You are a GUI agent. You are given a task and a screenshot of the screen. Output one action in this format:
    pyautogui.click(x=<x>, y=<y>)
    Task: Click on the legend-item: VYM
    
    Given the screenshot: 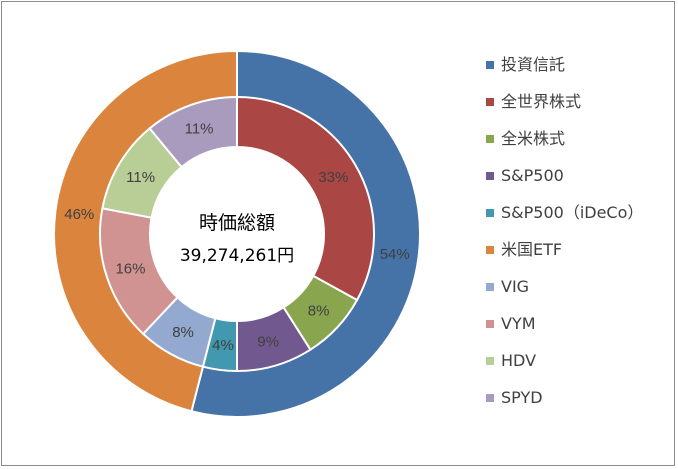 What is the action you would take?
    pyautogui.click(x=581, y=329)
    